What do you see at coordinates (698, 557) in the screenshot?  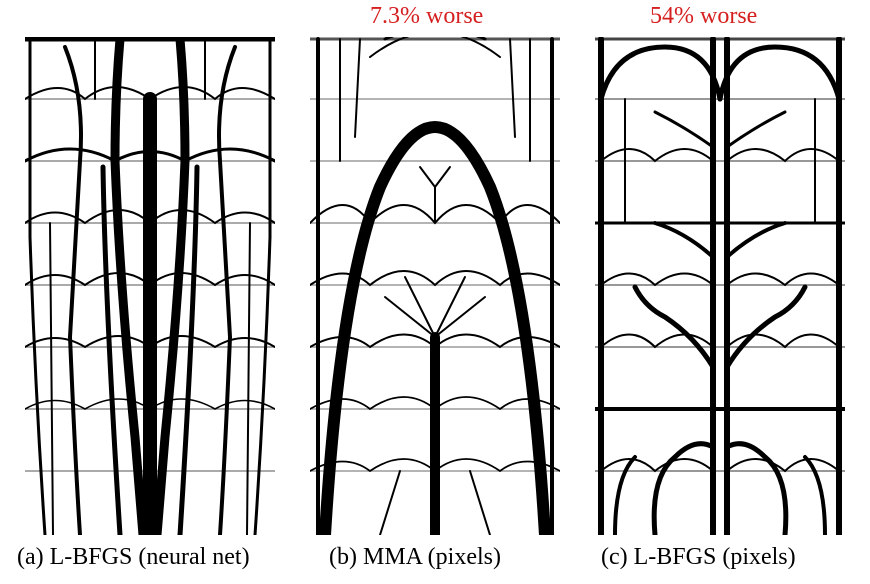 I see `panel-c-caption: (c) L-BFGS (pixels)` at bounding box center [698, 557].